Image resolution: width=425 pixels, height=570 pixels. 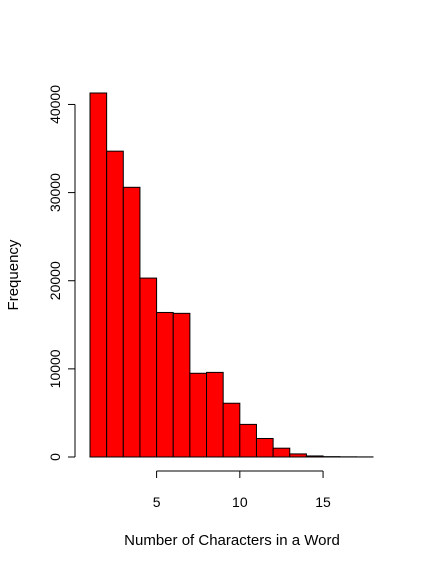 I want to click on x-tick-label: 15, so click(x=323, y=502).